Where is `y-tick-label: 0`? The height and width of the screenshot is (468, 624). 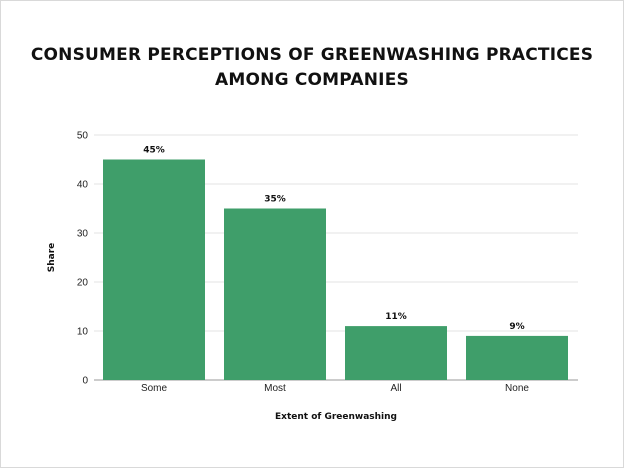
y-tick-label: 0 is located at coordinates (85, 381).